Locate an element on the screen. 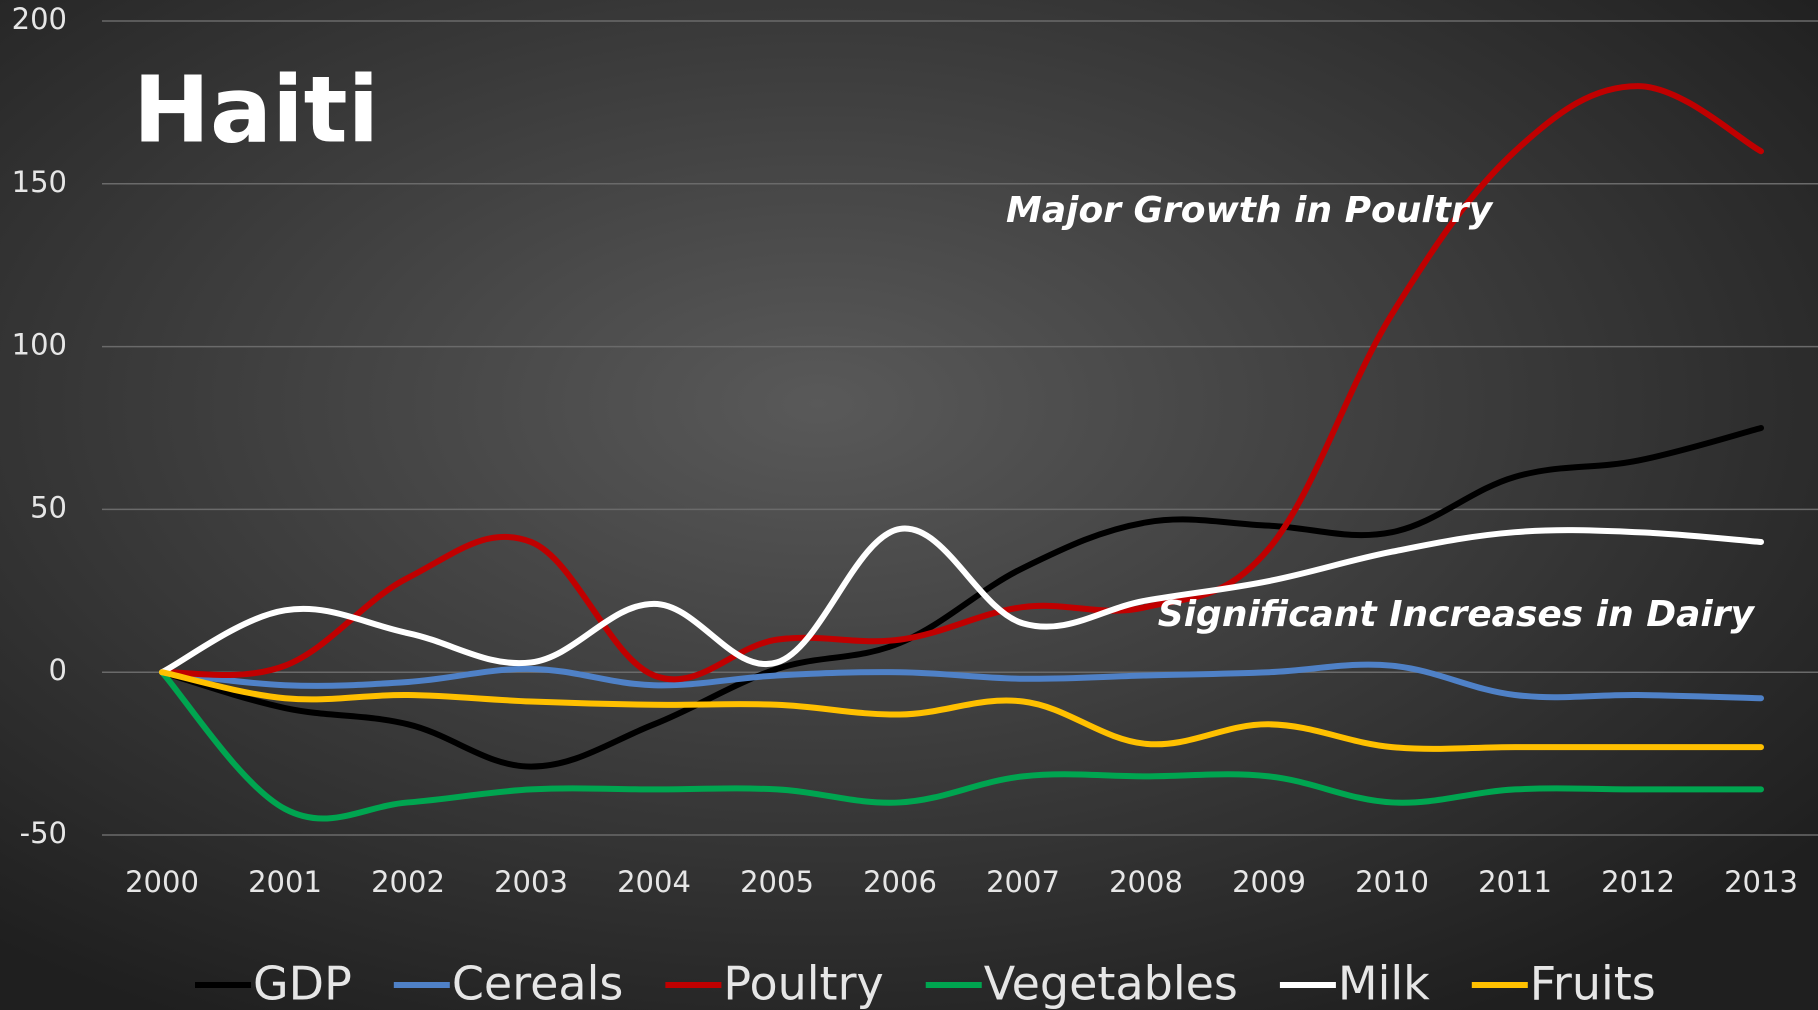  y-tick-label: 100 is located at coordinates (39, 345).